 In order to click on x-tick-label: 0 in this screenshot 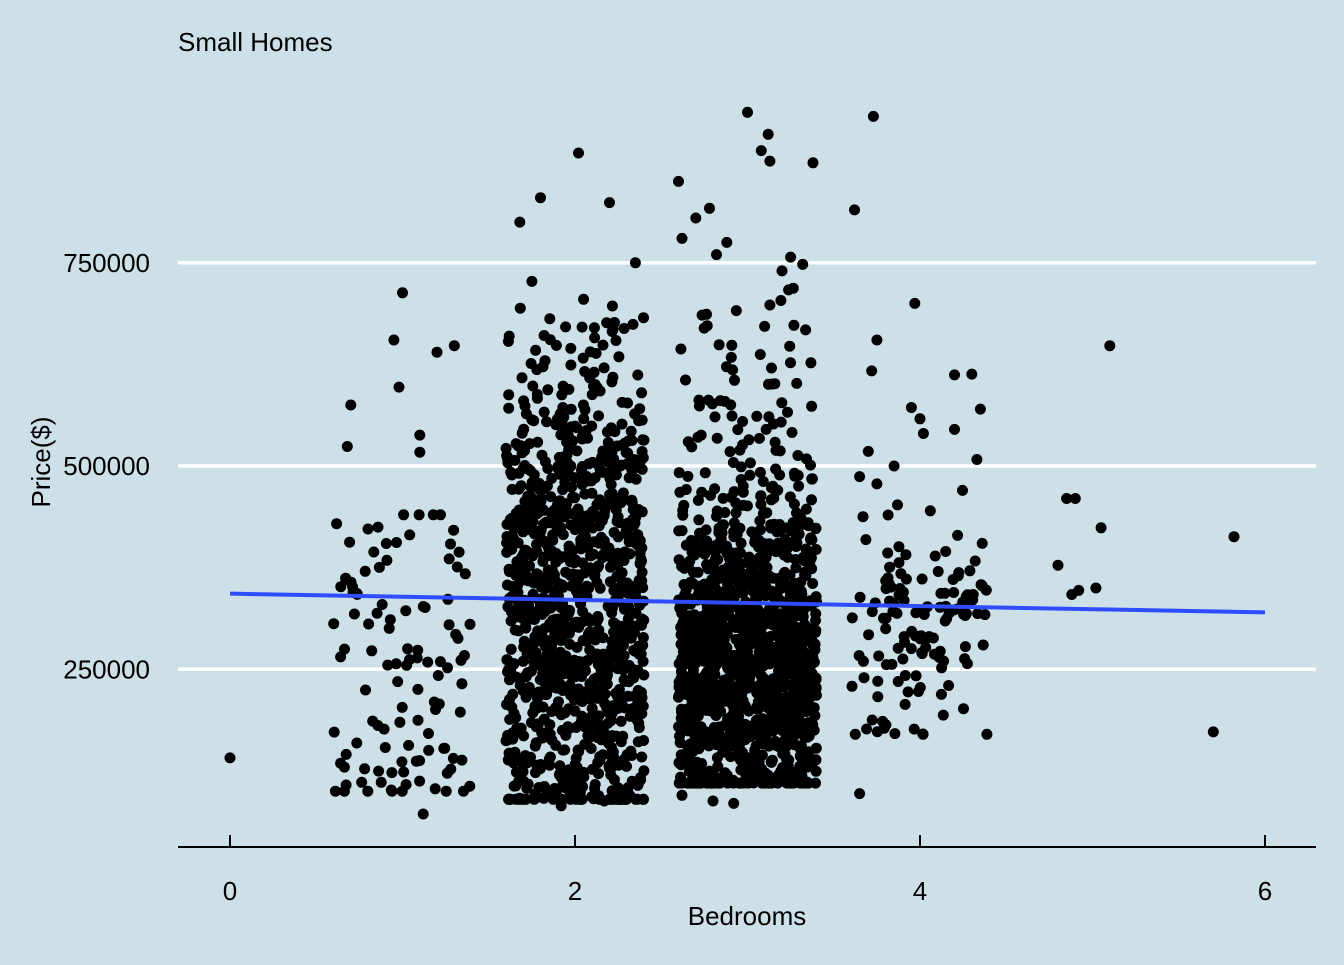, I will do `click(230, 891)`.